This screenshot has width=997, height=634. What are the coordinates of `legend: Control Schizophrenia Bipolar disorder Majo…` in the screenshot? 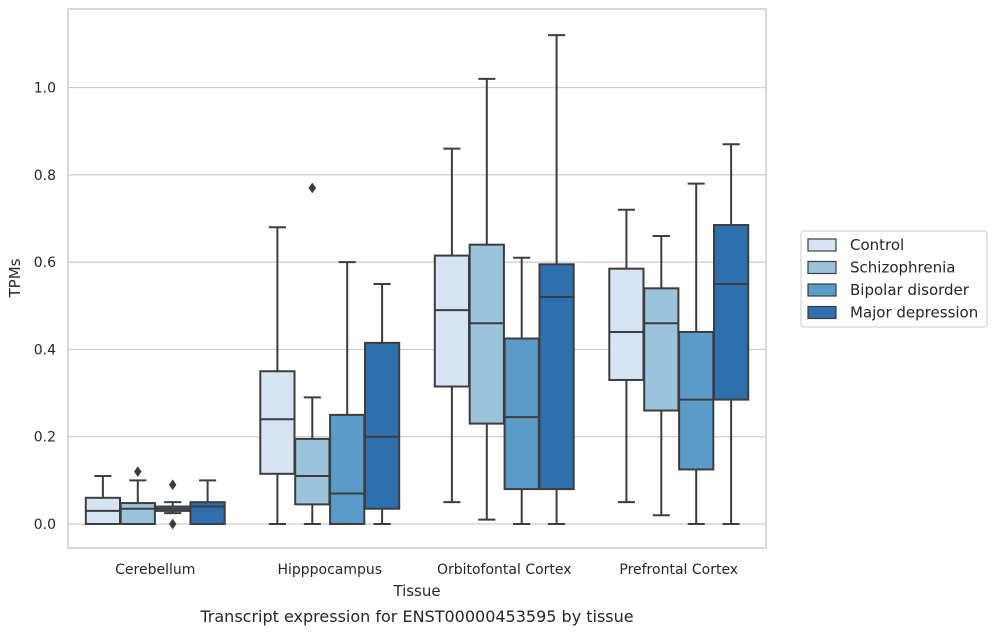 It's located at (894, 279).